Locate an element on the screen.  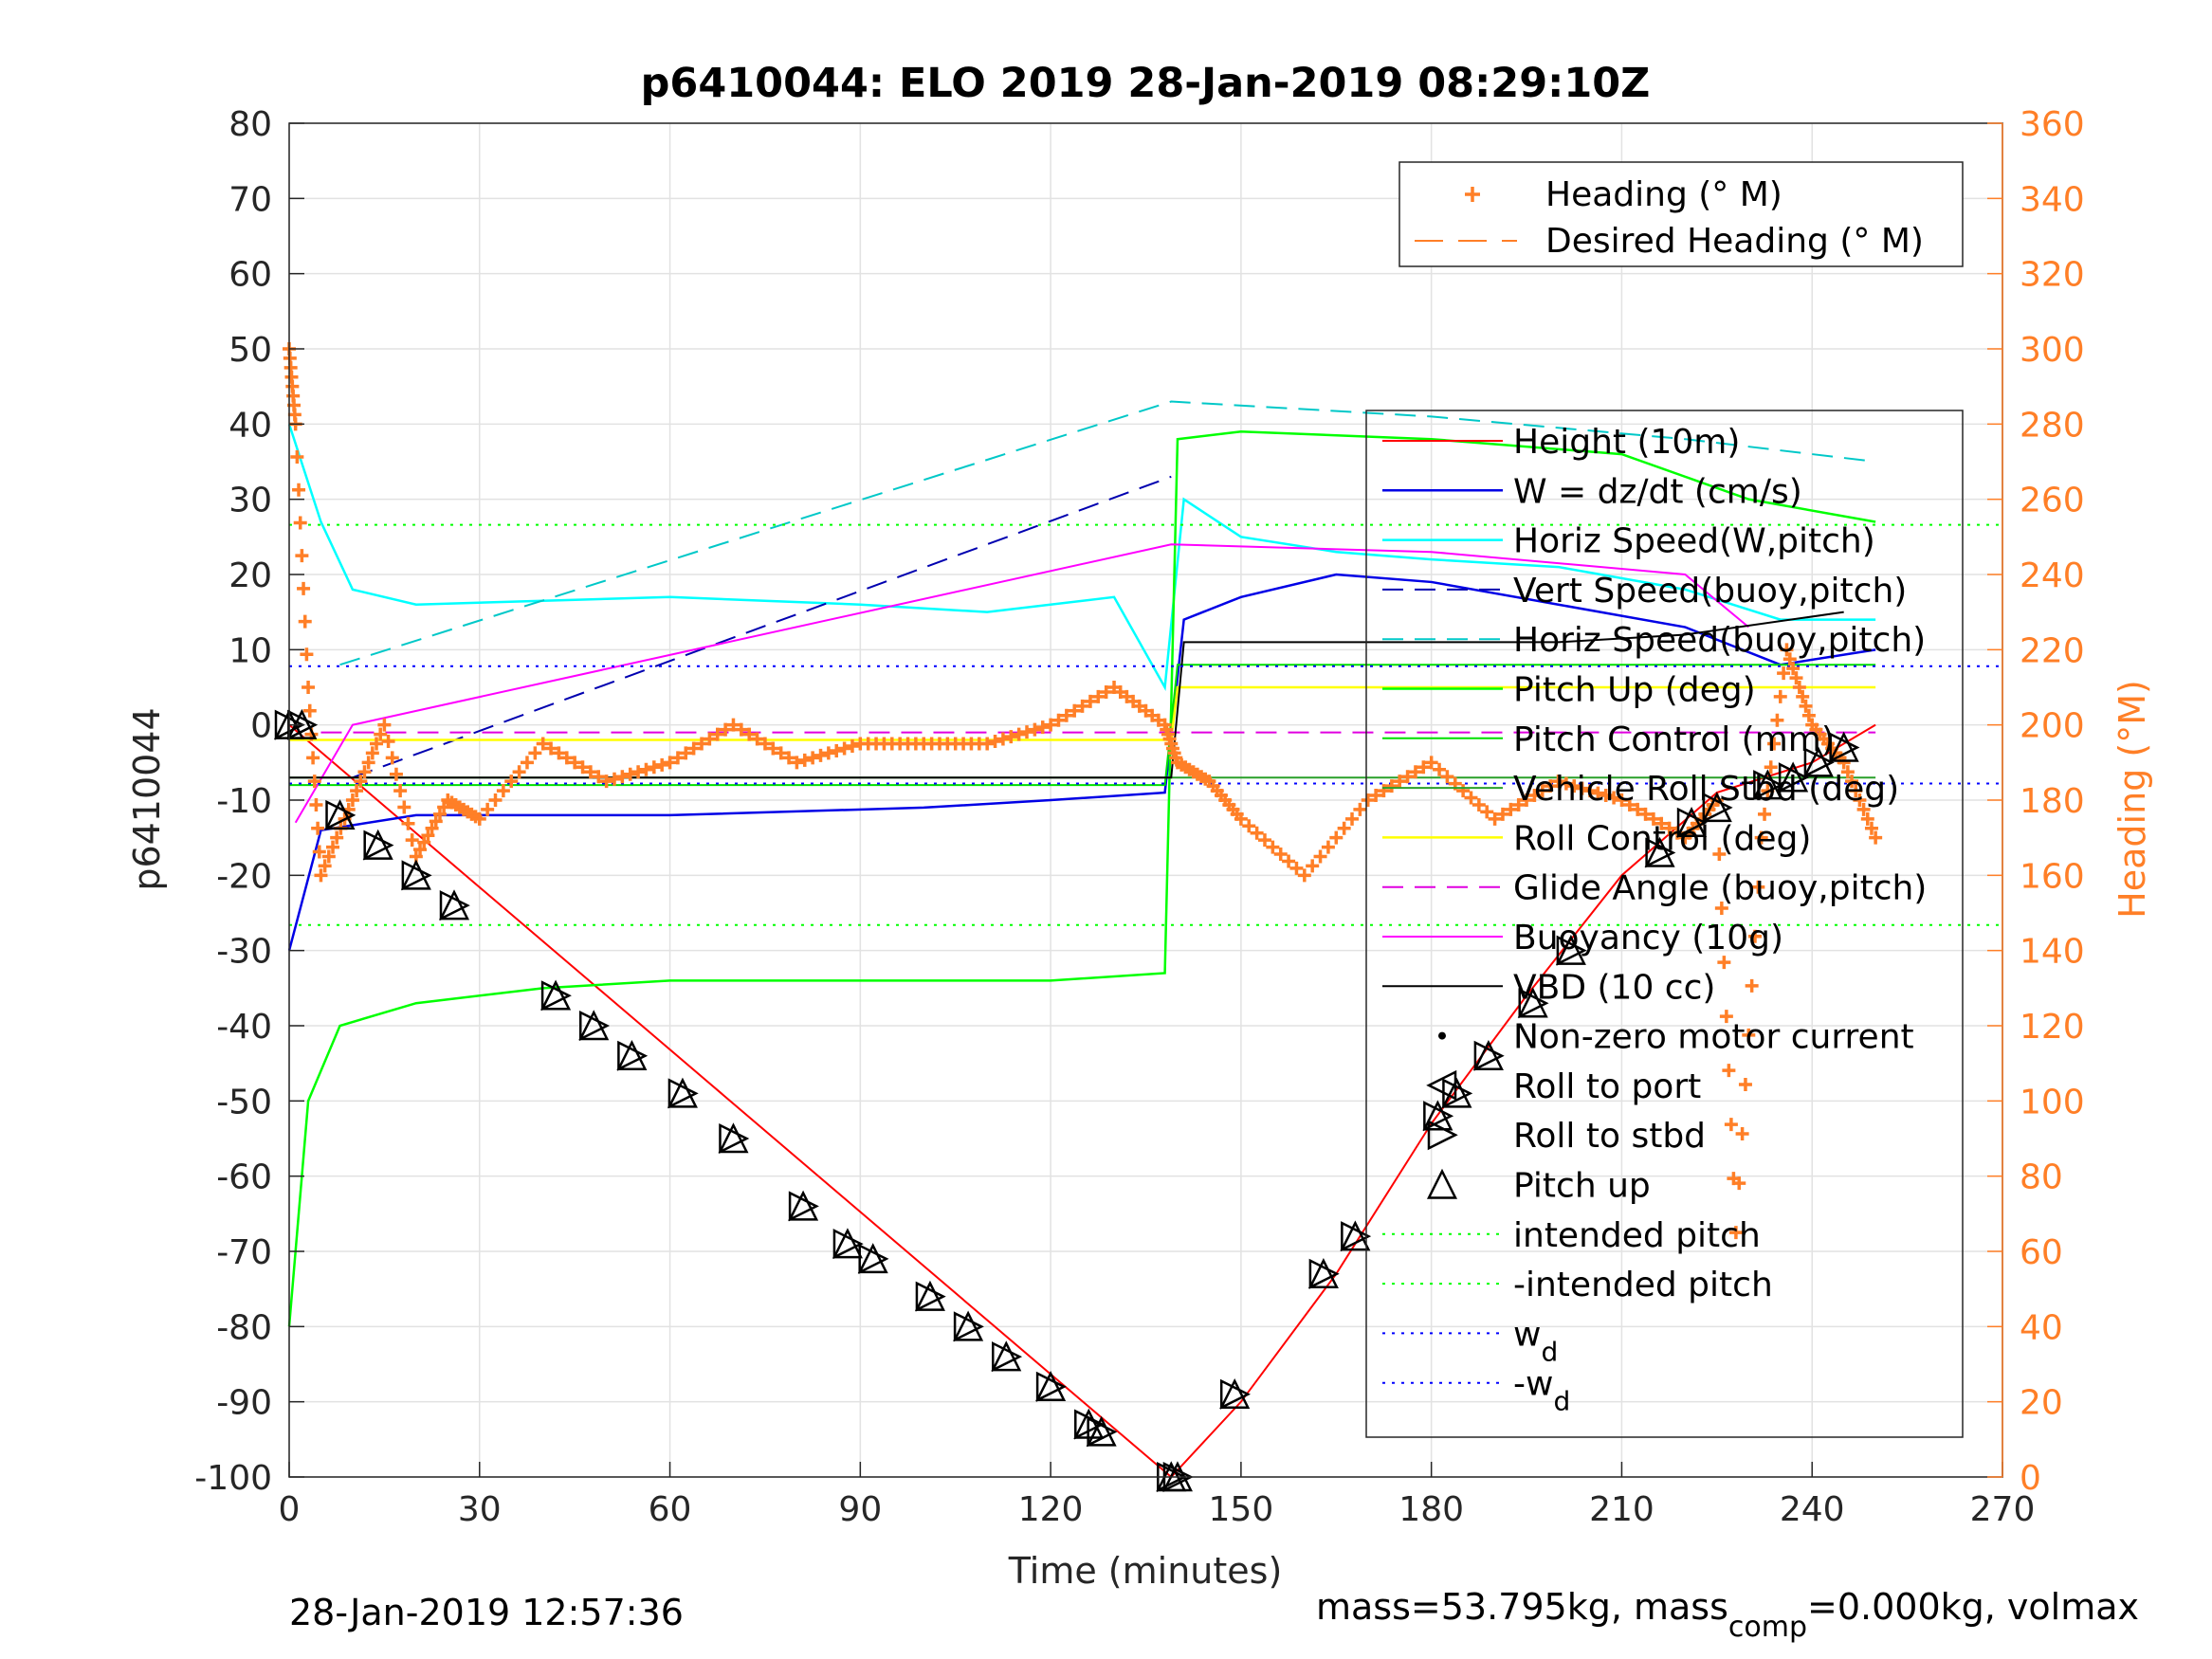
x-axis-label: Time (minutes) is located at coordinates (1145, 1571).